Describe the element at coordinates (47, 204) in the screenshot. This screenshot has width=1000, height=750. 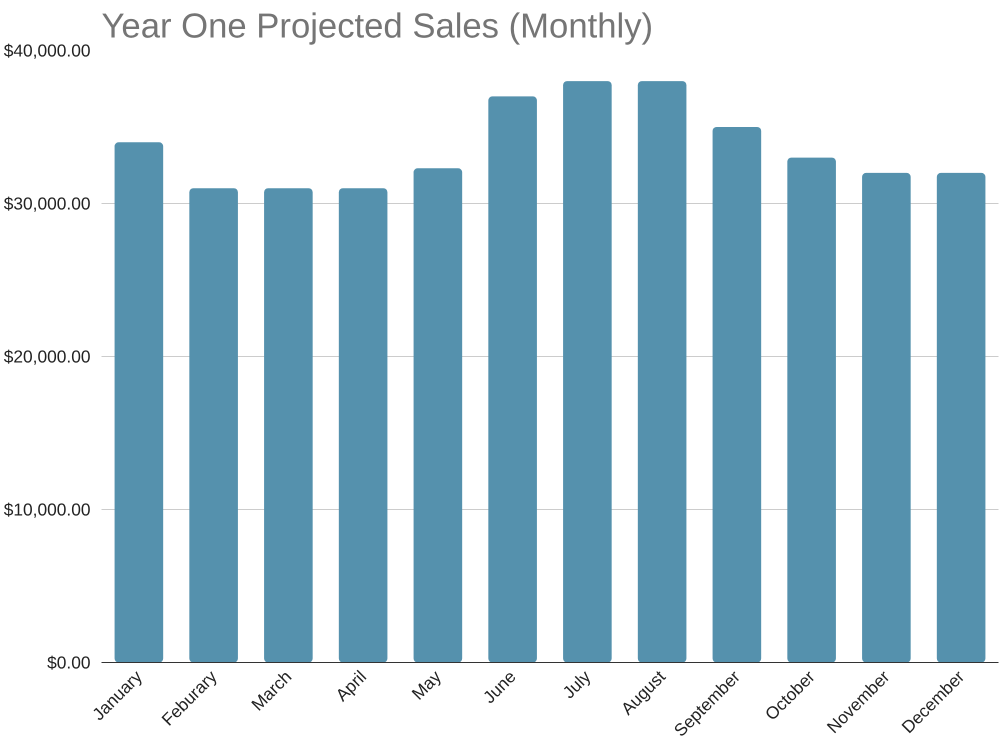
I see `y-tick-label: $30,000.00` at that location.